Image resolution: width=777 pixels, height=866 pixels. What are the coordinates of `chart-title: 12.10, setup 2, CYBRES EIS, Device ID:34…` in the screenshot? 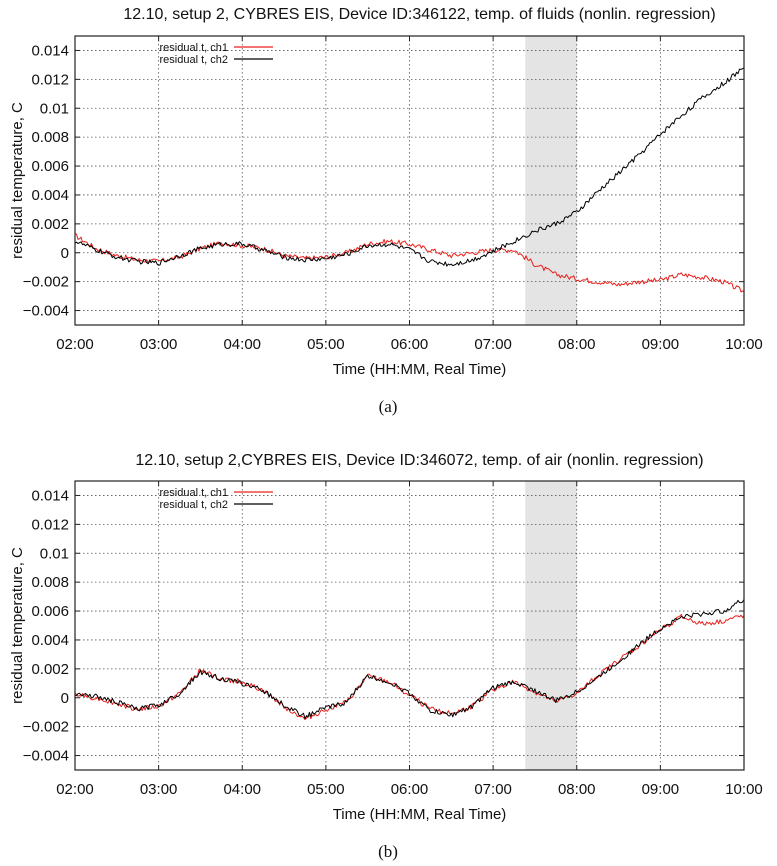 It's located at (419, 14).